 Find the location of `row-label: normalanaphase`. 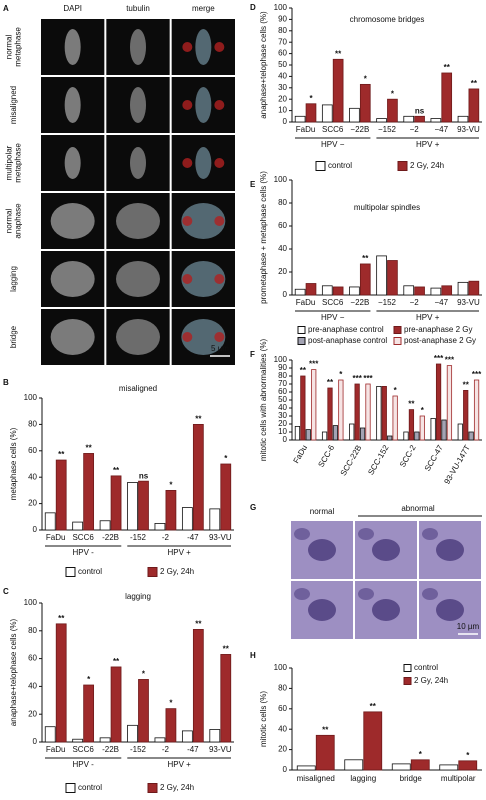

row-label: normalanaphase is located at coordinates (14, 221).